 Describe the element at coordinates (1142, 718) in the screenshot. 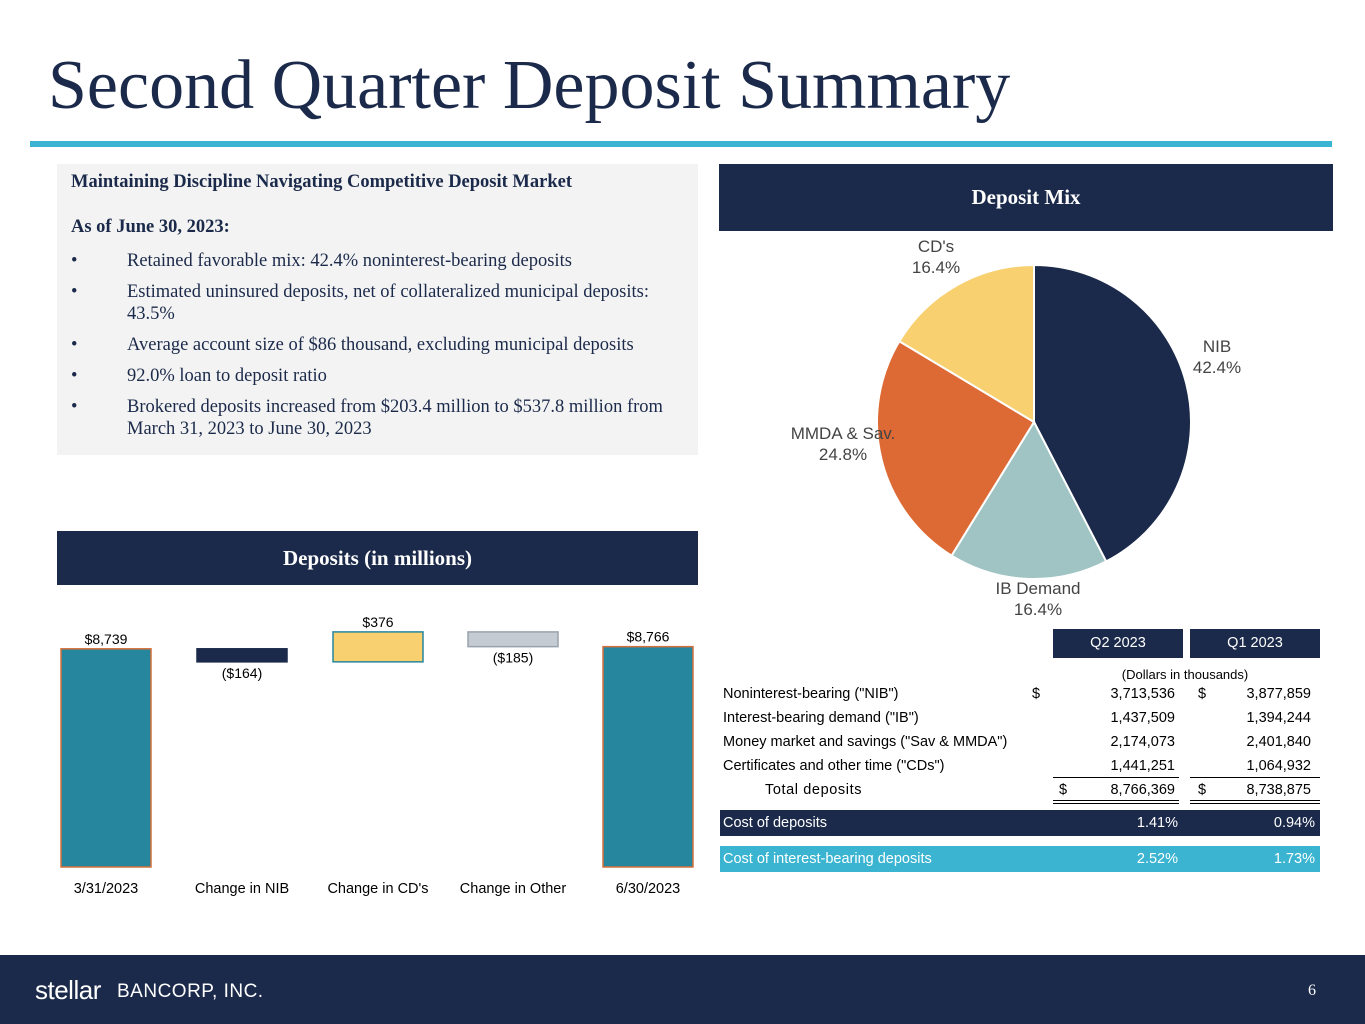

I see `cell: 1,437,509` at that location.